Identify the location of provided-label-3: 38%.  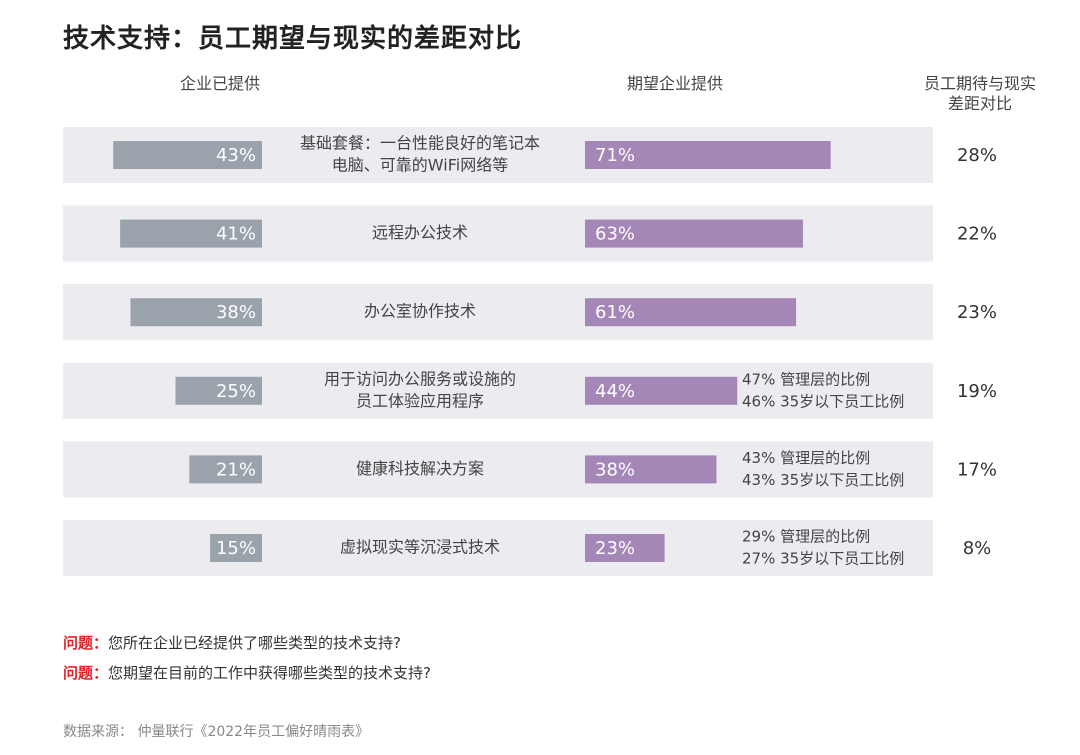
(236, 312).